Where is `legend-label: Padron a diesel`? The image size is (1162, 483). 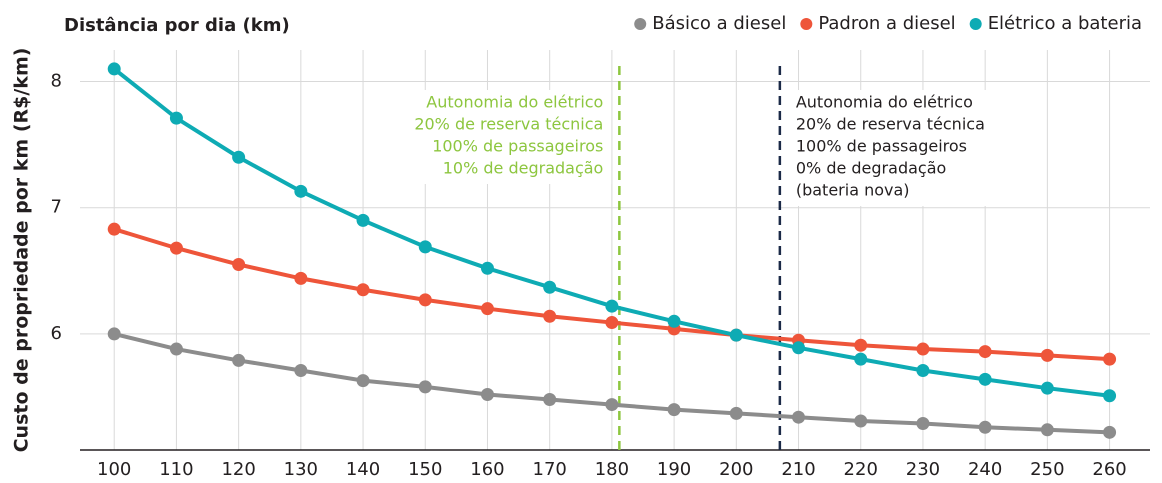
legend-label: Padron a diesel is located at coordinates (886, 23).